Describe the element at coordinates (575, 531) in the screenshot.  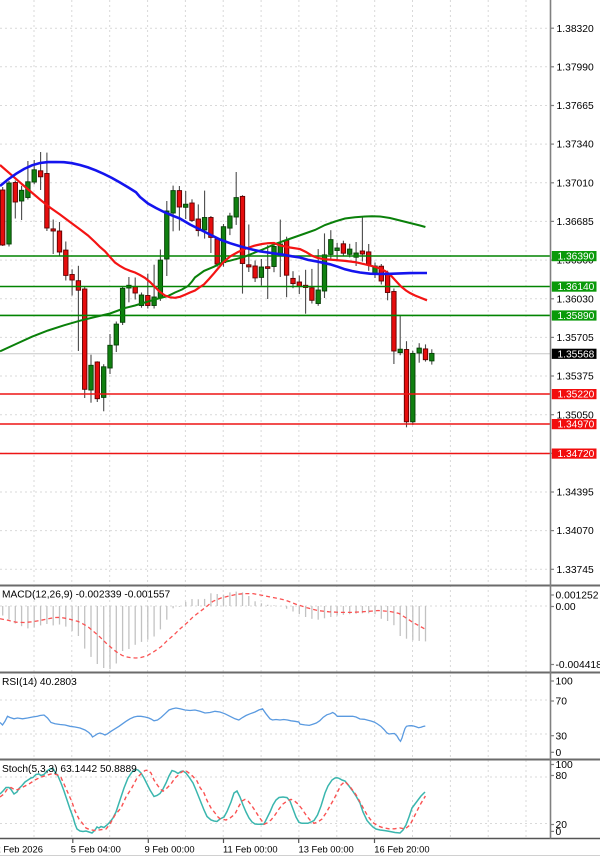
I see `svg-text: 1.34070` at that location.